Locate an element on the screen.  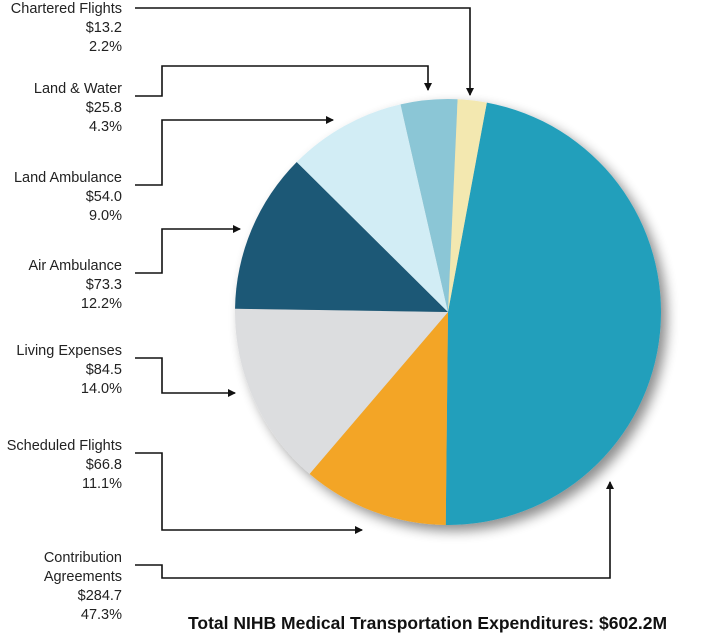
pie-slice-scheduled-flights is located at coordinates (378, 418).